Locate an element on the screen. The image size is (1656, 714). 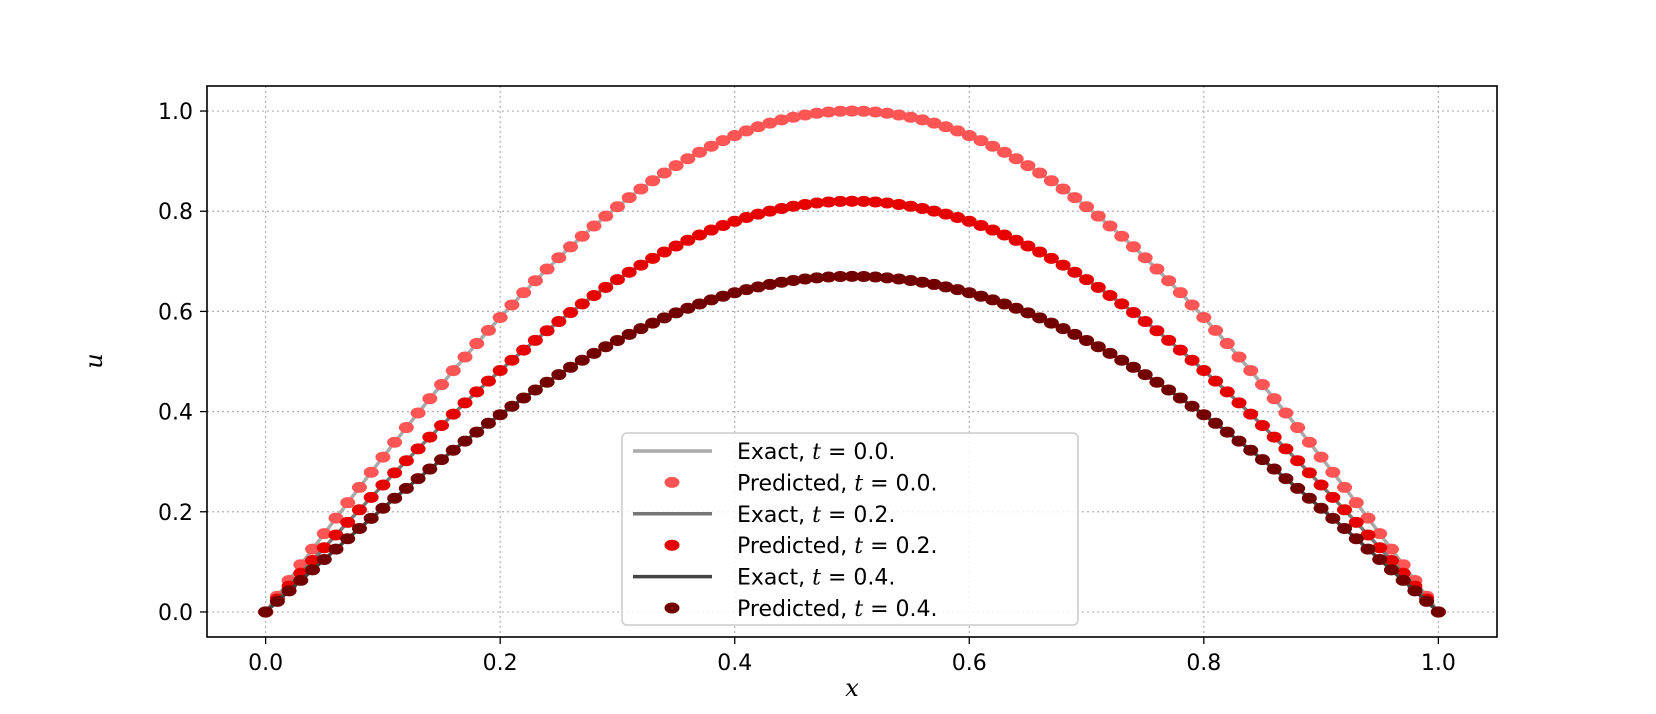
legend-item: Predicted, t = 0.2. is located at coordinates (801, 546).